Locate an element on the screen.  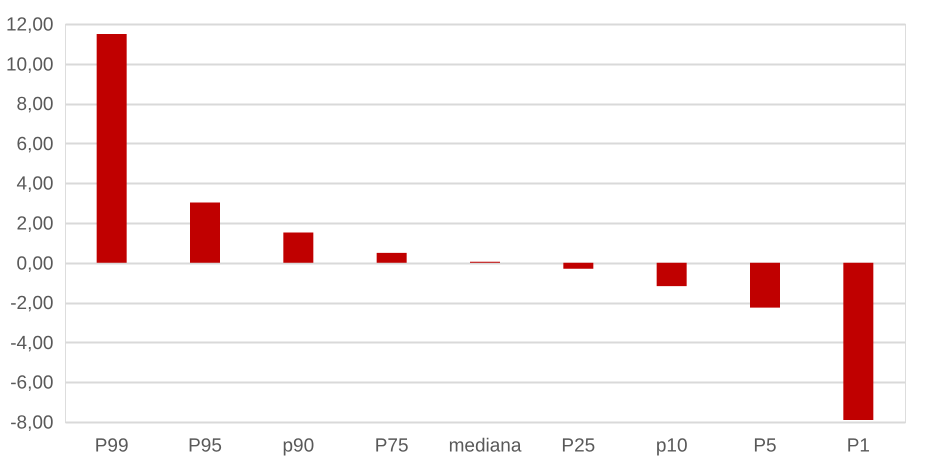
x-tick-label: p10 is located at coordinates (672, 446).